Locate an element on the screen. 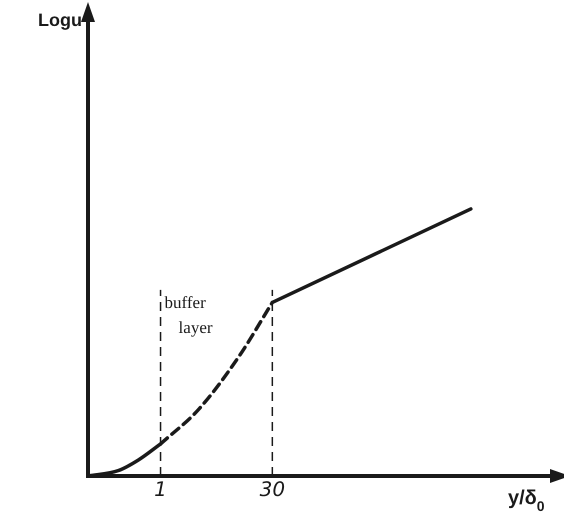 The width and height of the screenshot is (564, 516). annotation: buffer layer is located at coordinates (188, 314).